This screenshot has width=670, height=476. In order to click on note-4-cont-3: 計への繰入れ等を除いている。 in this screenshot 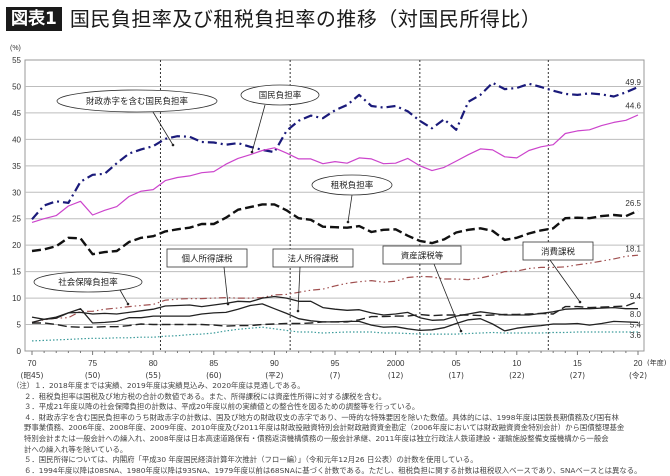, I will do `click(76, 449)`.